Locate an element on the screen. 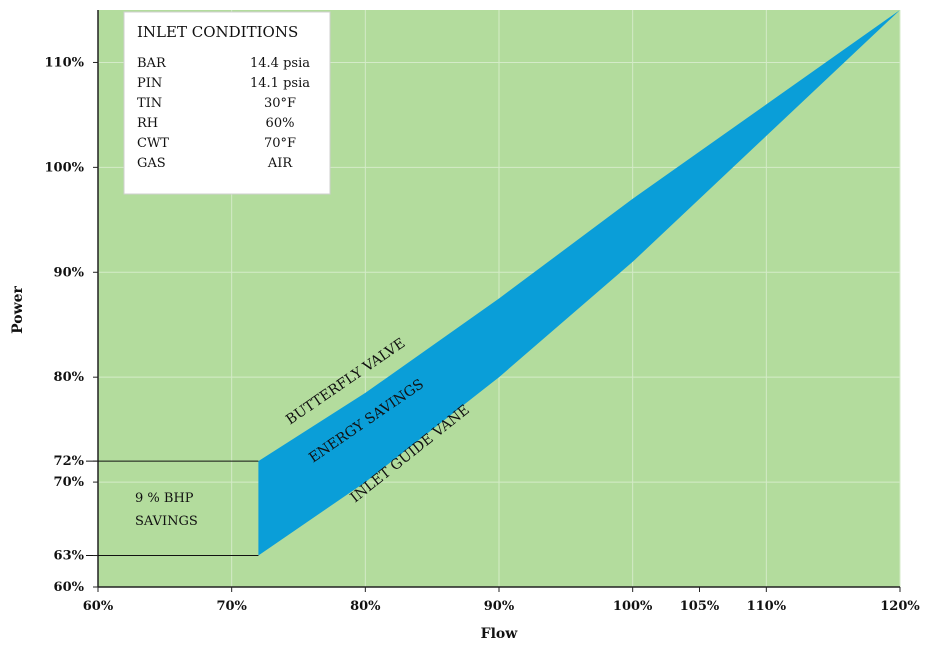  condition-value: 60% is located at coordinates (280, 123).